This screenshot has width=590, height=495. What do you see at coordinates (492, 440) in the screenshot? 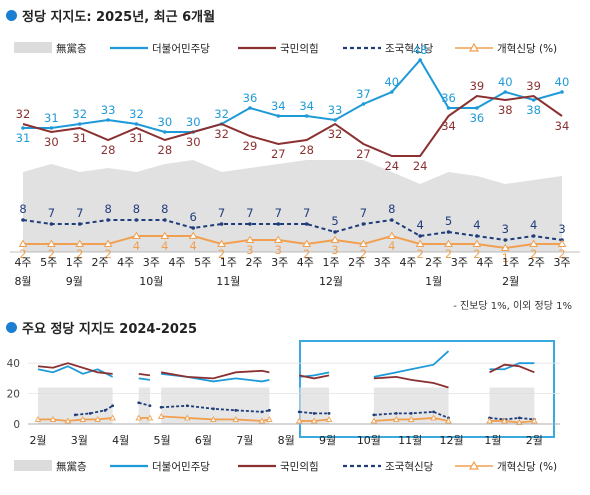
I see `chart2-x-month-label: 1월` at bounding box center [492, 440].